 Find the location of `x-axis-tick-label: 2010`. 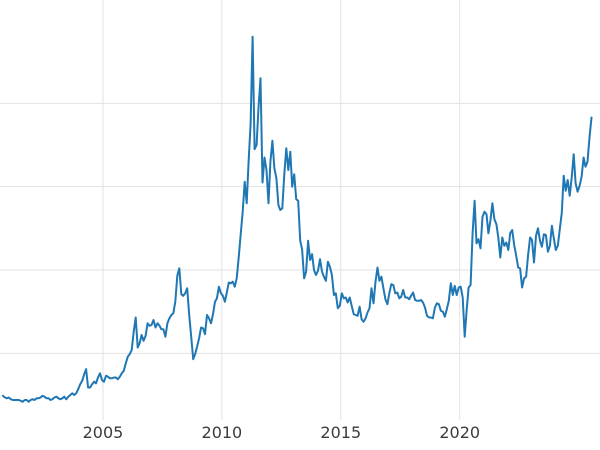

x-axis-tick-label: 2010 is located at coordinates (222, 432).